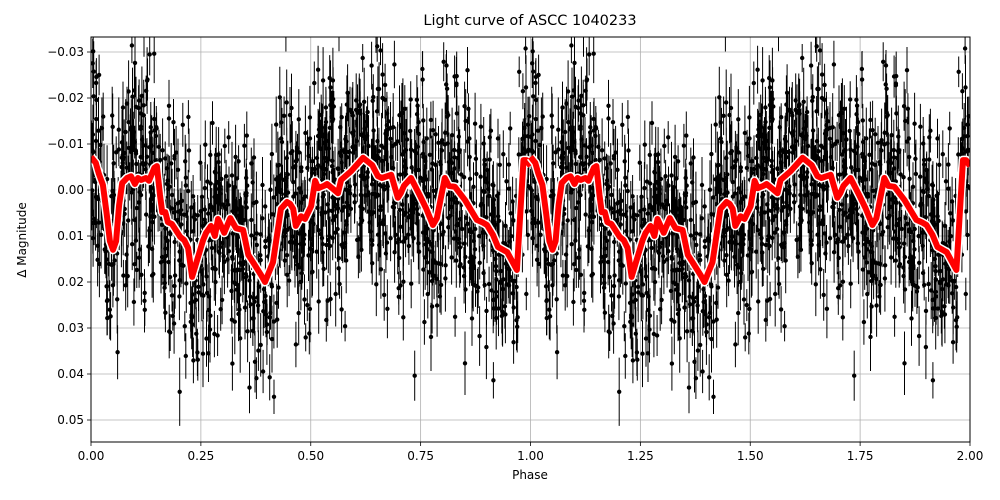 Image resolution: width=1000 pixels, height=500 pixels. I want to click on y-tick-label: −0.02, so click(65, 98).